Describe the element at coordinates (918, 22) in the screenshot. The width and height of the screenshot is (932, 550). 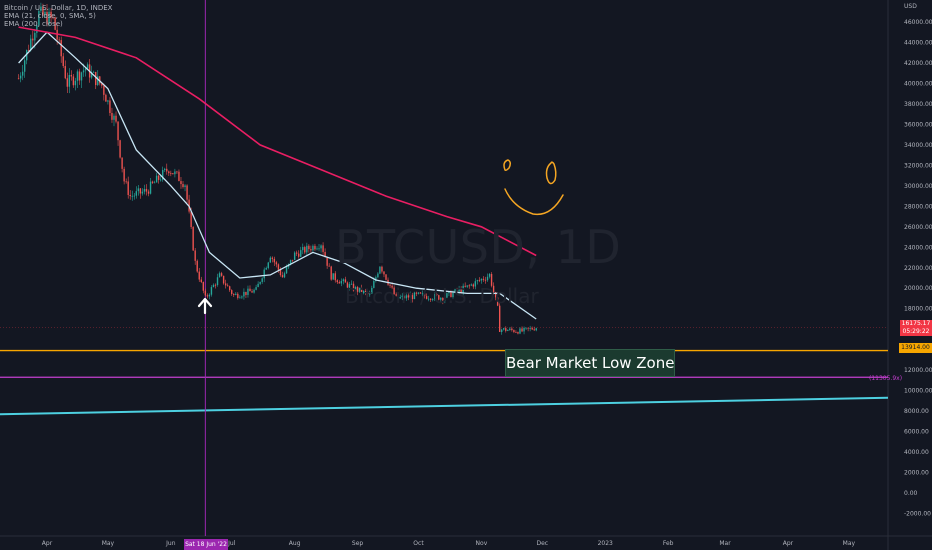
I see `price-axis-tick: 46000.00` at that location.